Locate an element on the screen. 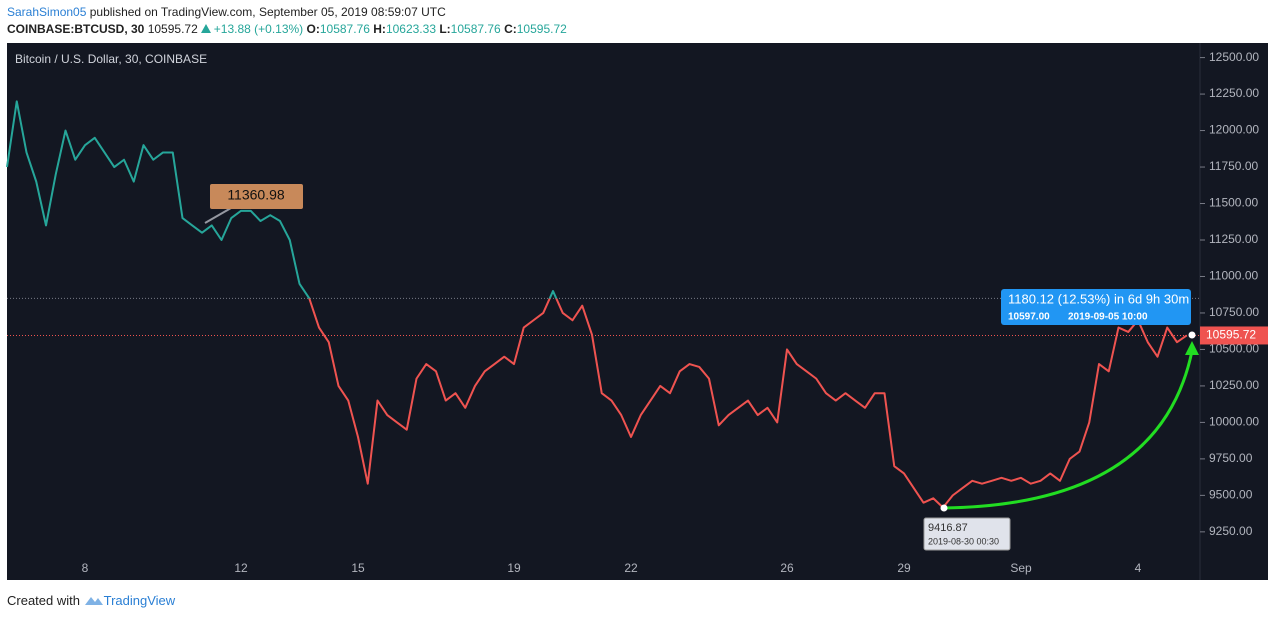 This screenshot has height=618, width=1274. x-tick-label: 29 is located at coordinates (904, 568).